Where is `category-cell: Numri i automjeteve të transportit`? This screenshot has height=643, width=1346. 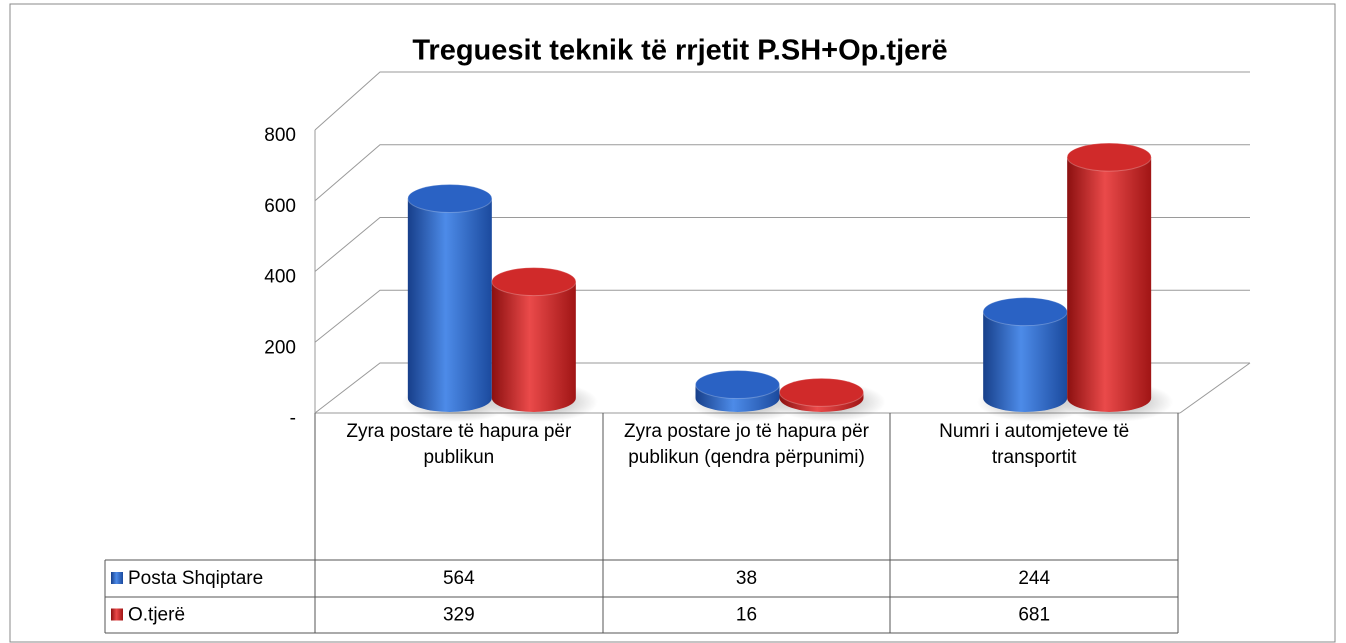 category-cell: Numri i automjeteve të transportit is located at coordinates (1034, 444).